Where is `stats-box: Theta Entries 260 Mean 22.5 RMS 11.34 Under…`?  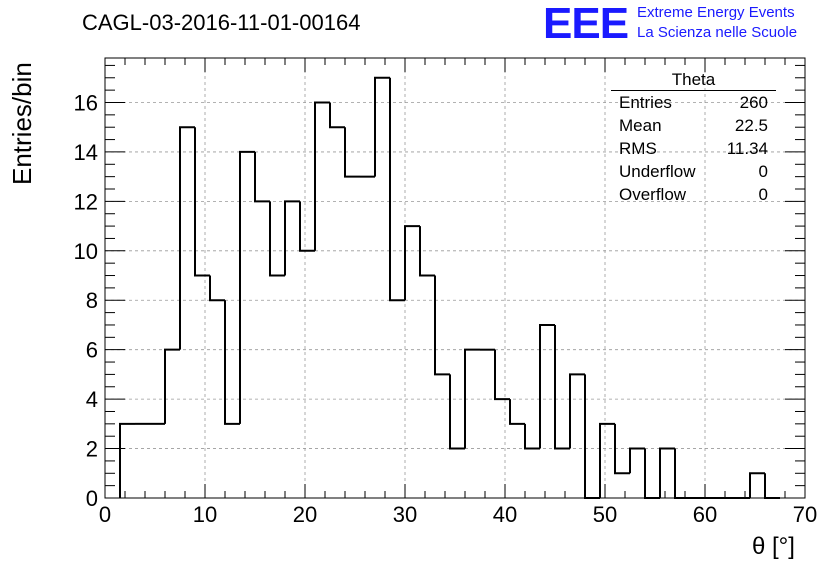
stats-box: Theta Entries 260 Mean 22.5 RMS 11.34 Under… is located at coordinates (693, 138).